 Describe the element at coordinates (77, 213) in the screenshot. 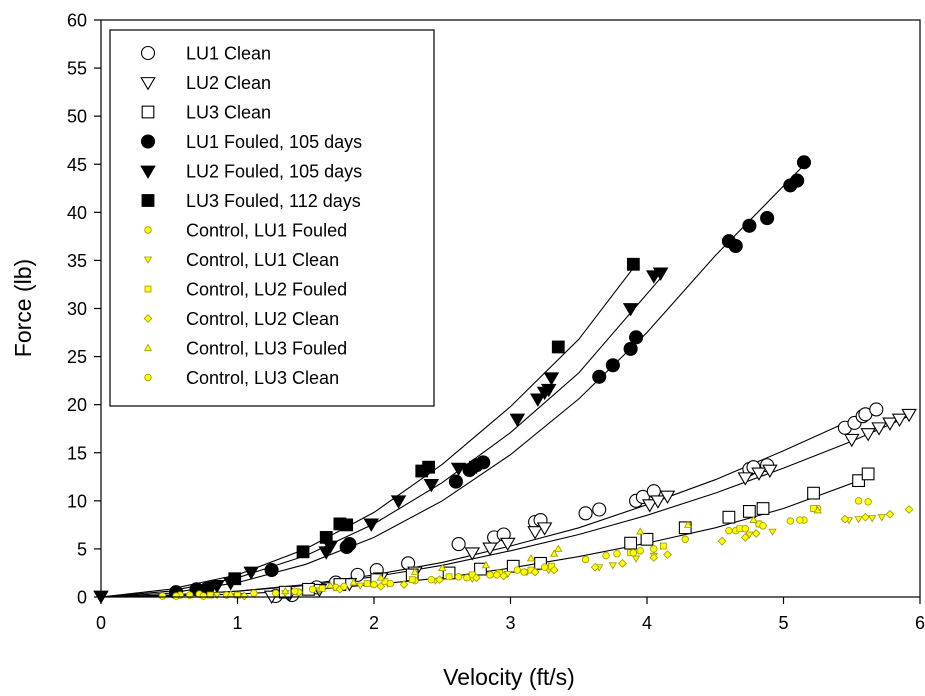

I see `y-tick-label: 40` at that location.